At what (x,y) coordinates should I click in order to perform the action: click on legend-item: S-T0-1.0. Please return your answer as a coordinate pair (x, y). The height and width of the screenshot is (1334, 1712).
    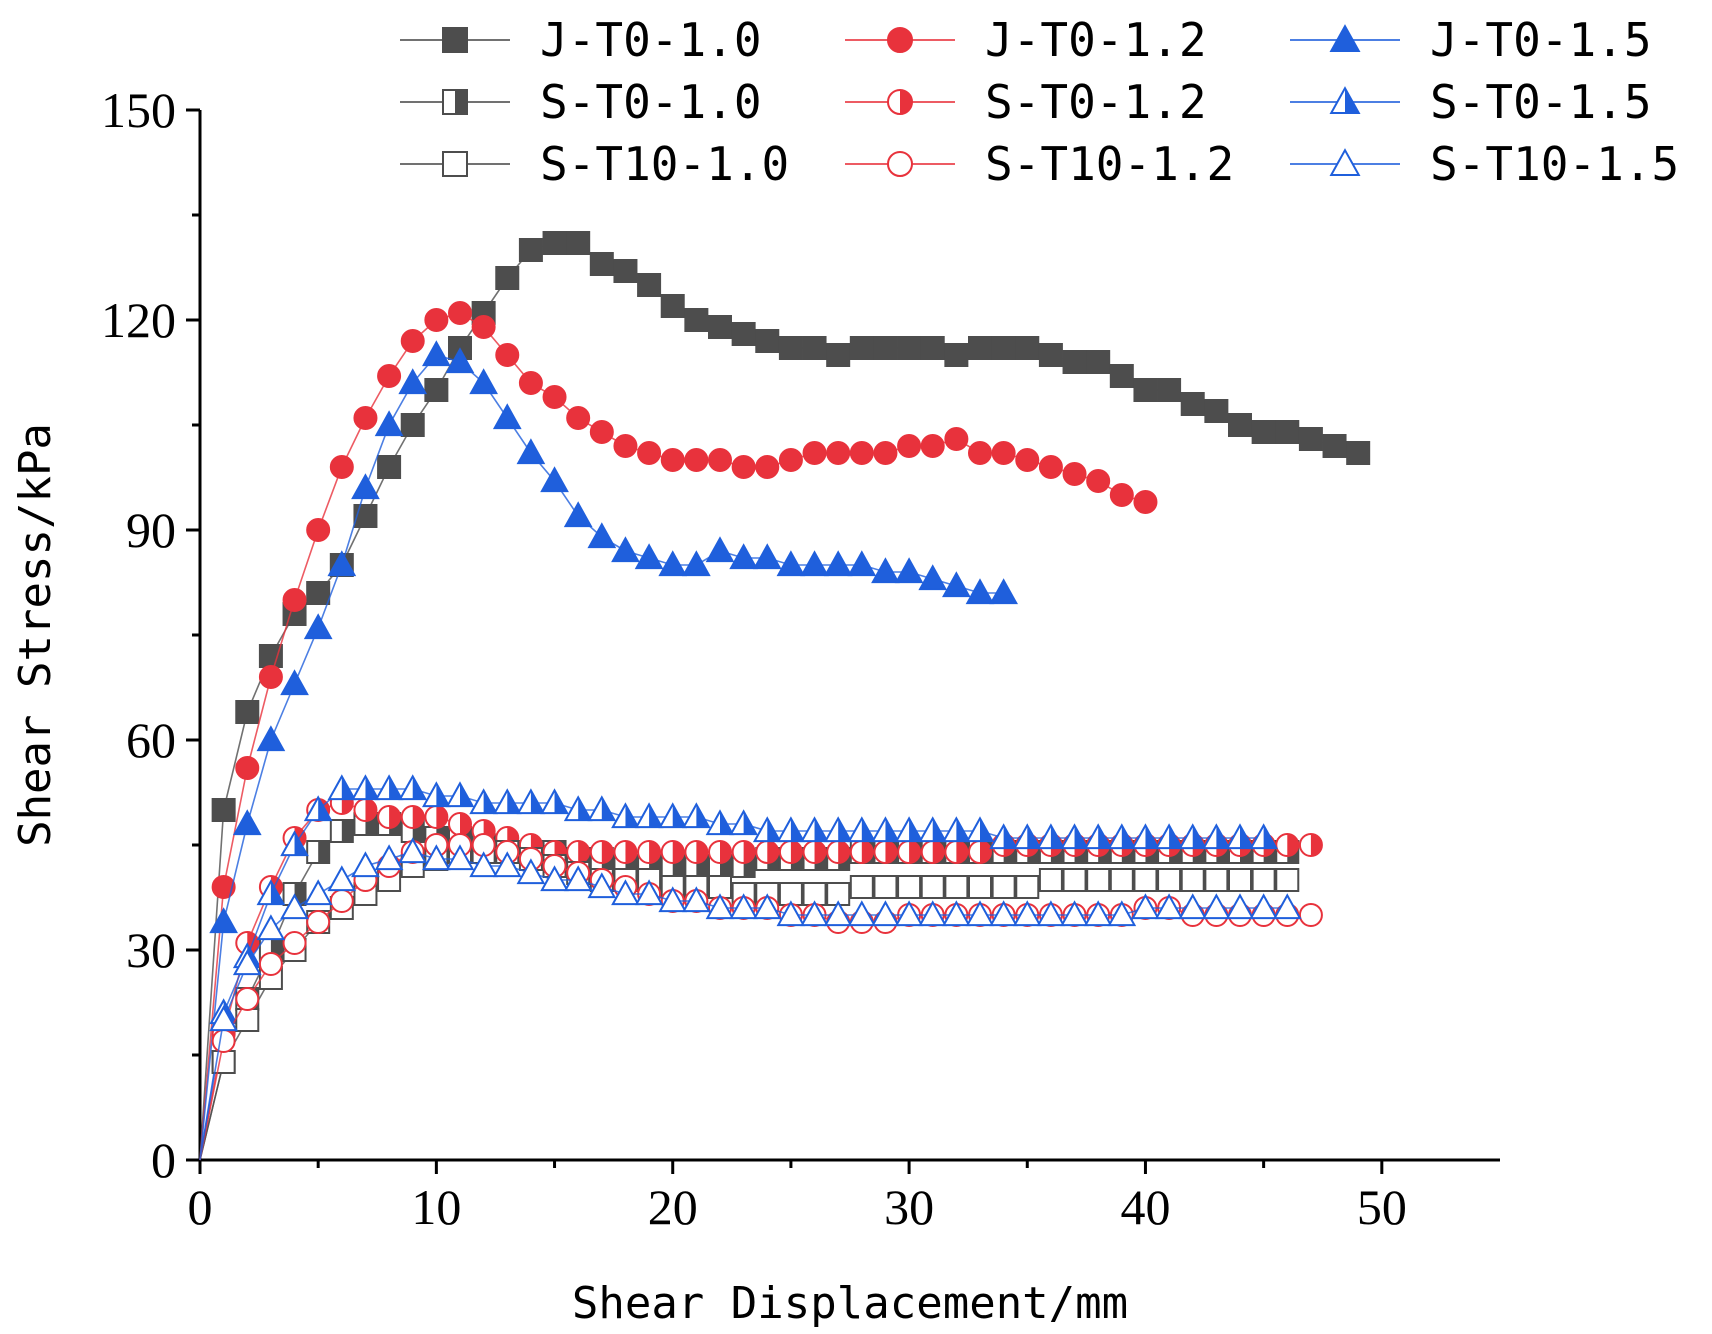
    Looking at the image, I should click on (581, 102).